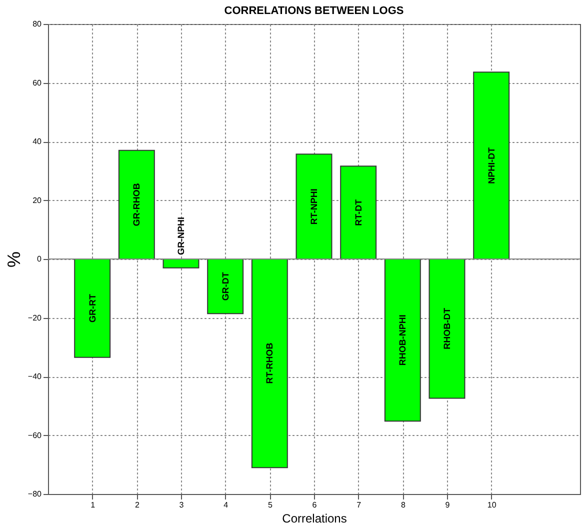 The width and height of the screenshot is (587, 532). What do you see at coordinates (359, 505) in the screenshot?
I see `x-tick-label: 7` at bounding box center [359, 505].